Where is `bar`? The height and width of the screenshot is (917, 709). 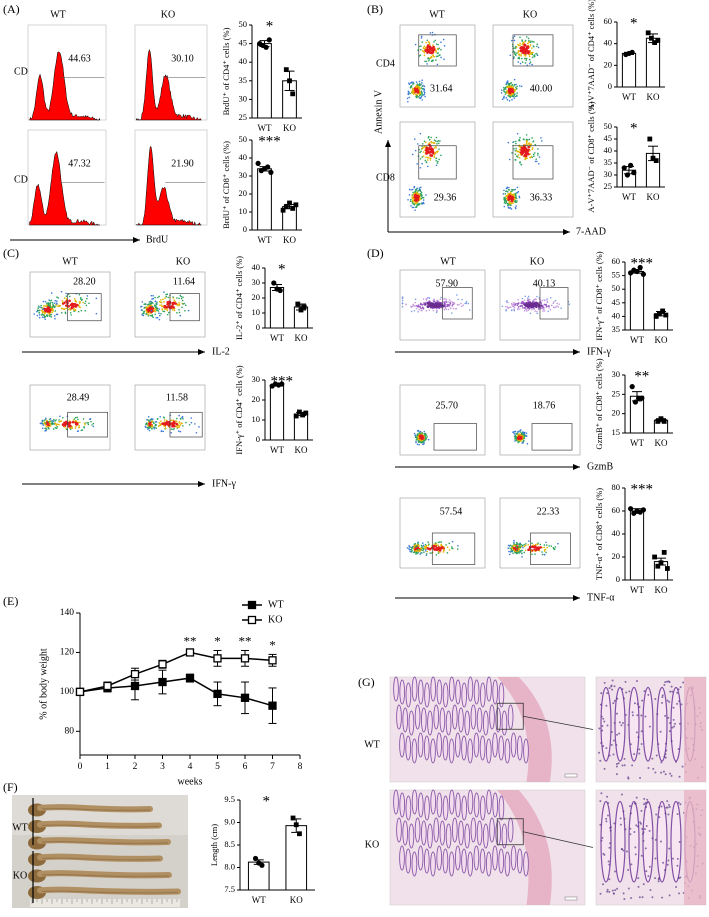 bar is located at coordinates (265, 81).